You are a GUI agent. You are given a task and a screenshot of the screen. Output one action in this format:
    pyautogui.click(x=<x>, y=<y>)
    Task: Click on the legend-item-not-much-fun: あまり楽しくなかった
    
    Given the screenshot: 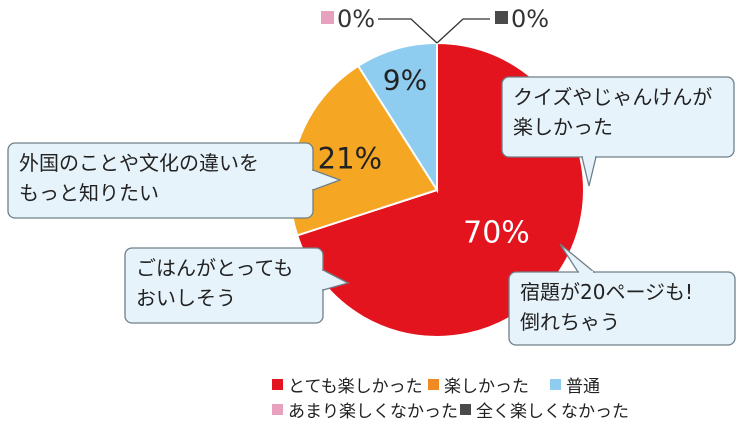 What is the action you would take?
    pyautogui.click(x=365, y=409)
    